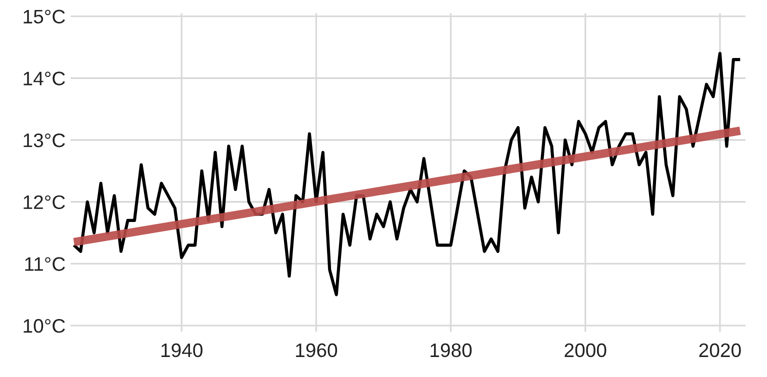  Describe the element at coordinates (44, 202) in the screenshot. I see `y-tick-label: 12°C` at that location.